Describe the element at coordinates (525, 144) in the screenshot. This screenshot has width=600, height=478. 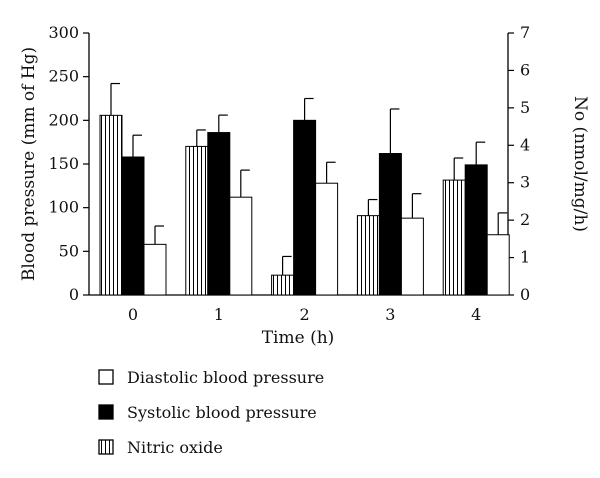
I see `y-right-tick-label: 4` at that location.